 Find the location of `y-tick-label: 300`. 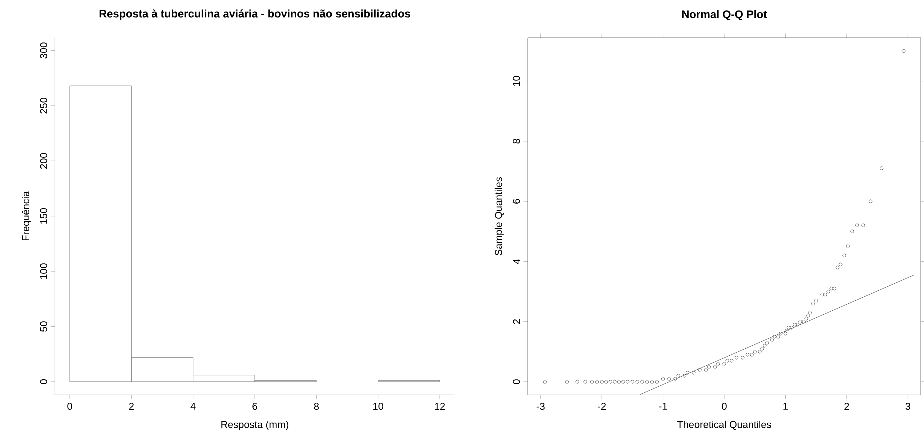

y-tick-label: 300 is located at coordinates (44, 50).